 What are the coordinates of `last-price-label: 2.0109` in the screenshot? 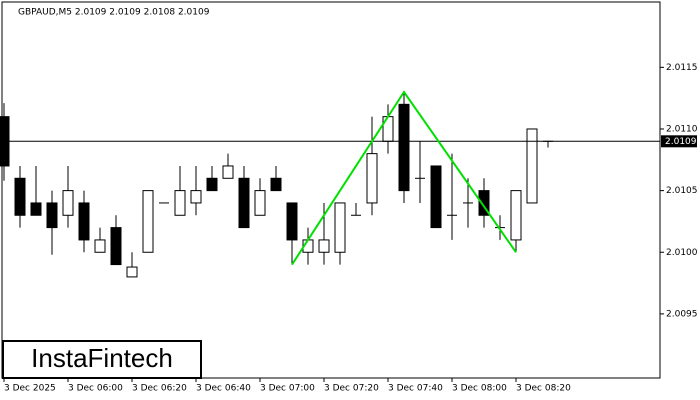 It's located at (681, 142).